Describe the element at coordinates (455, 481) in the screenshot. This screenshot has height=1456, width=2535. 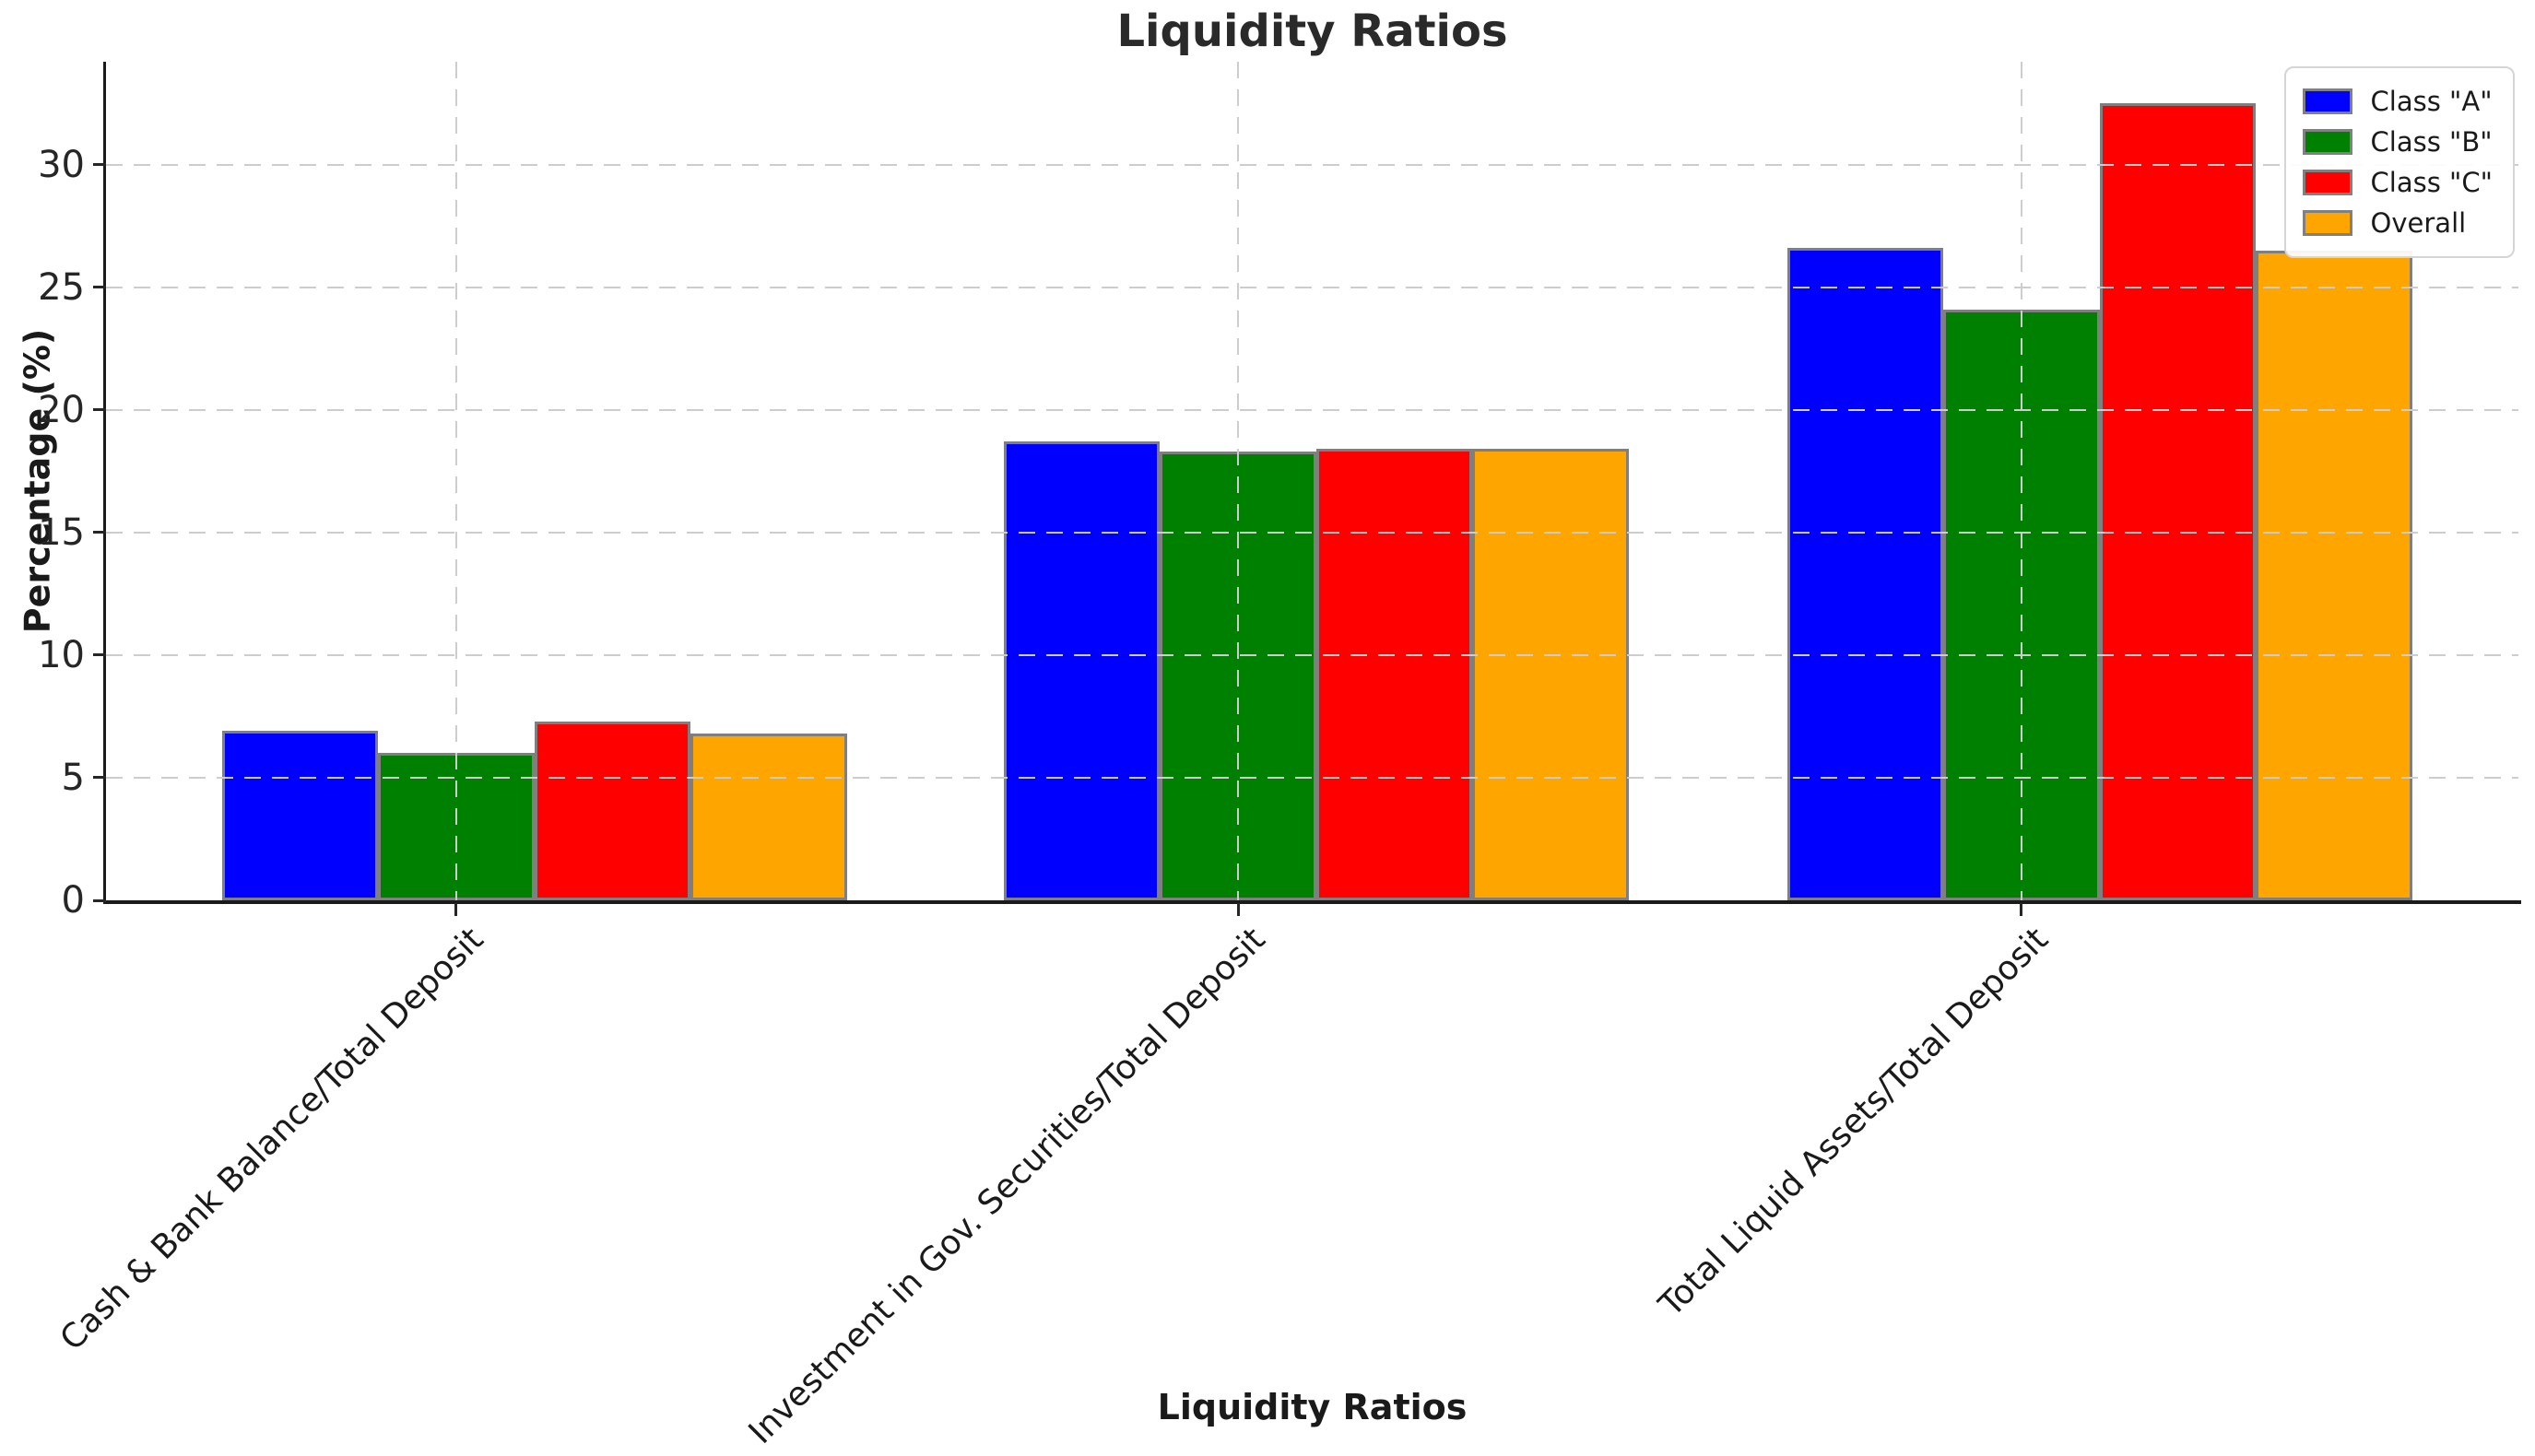
I see `v-gridline-cat1` at that location.